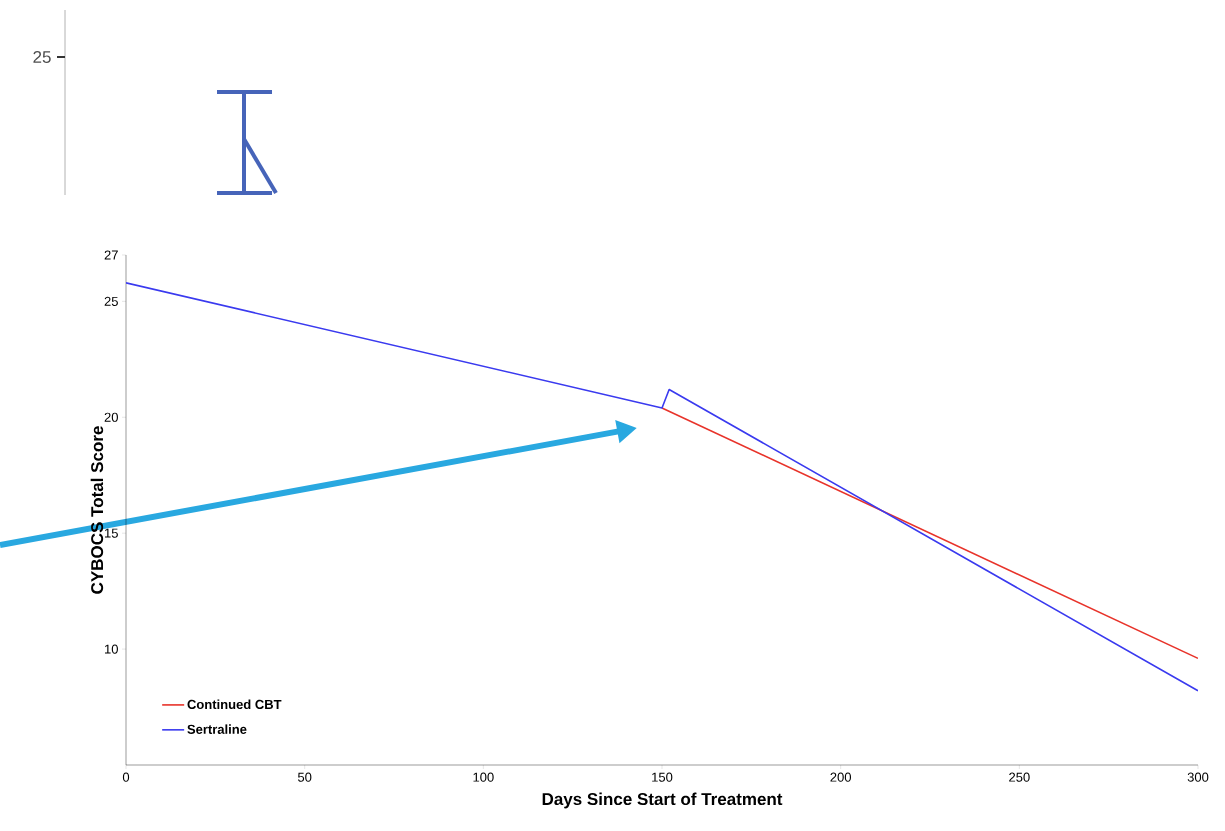  What do you see at coordinates (111, 417) in the screenshot?
I see `y-tick-label: 20` at bounding box center [111, 417].